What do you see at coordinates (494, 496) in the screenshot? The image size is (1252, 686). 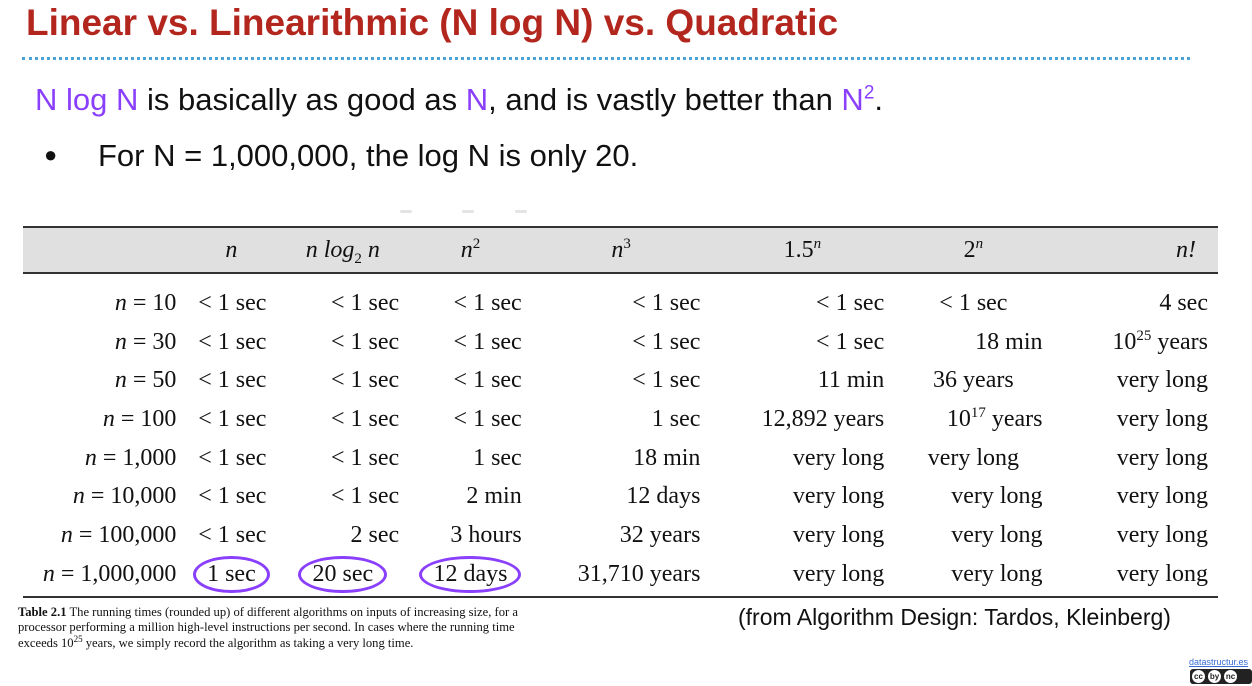 I see `cell-n-squared: 2 min` at bounding box center [494, 496].